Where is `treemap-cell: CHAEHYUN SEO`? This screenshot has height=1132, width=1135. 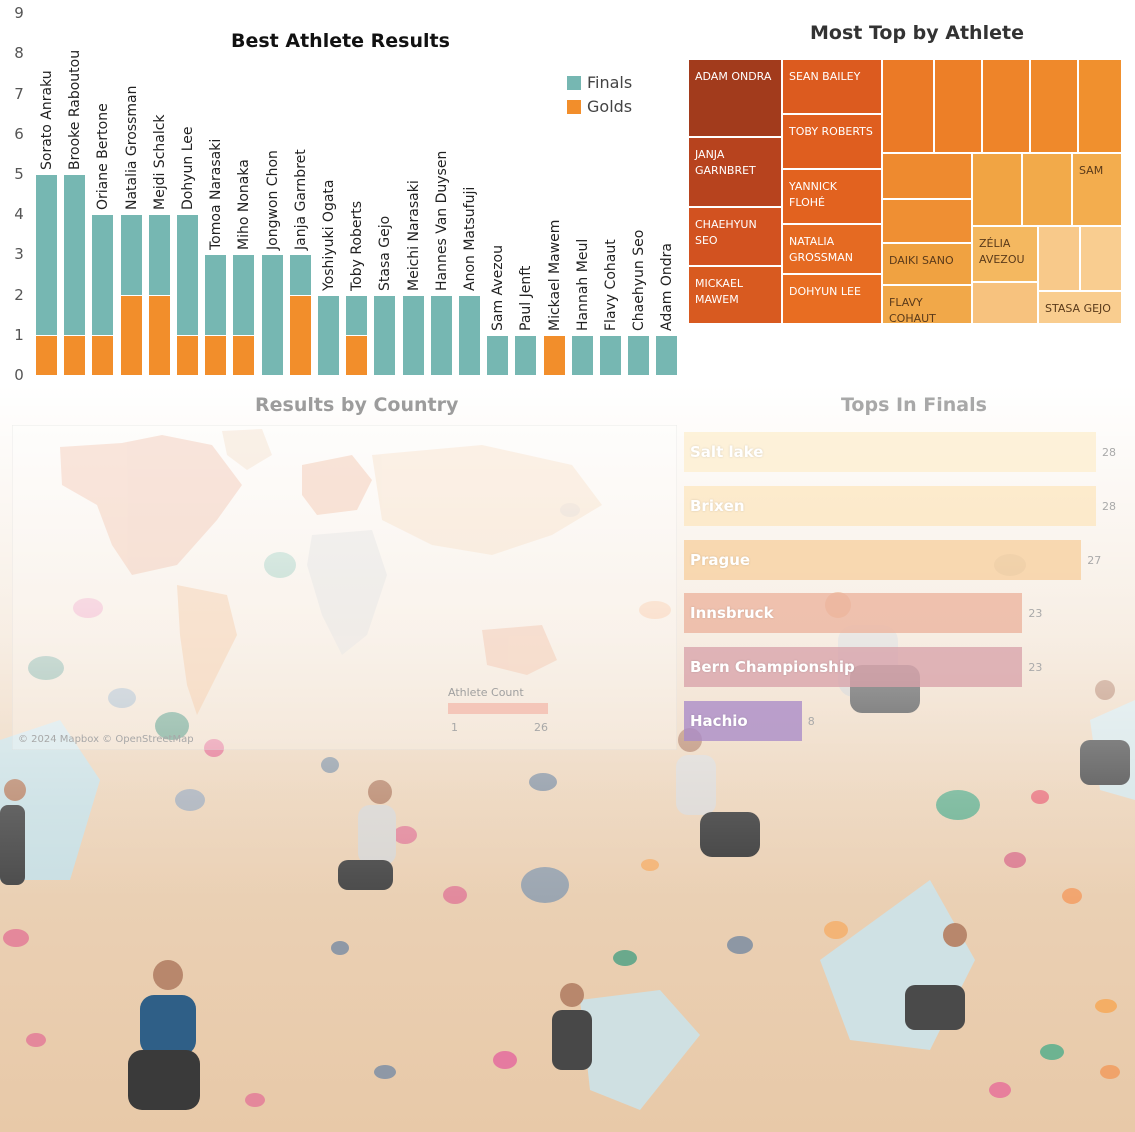
treemap-cell: CHAEHYUN SEO is located at coordinates (735, 236).